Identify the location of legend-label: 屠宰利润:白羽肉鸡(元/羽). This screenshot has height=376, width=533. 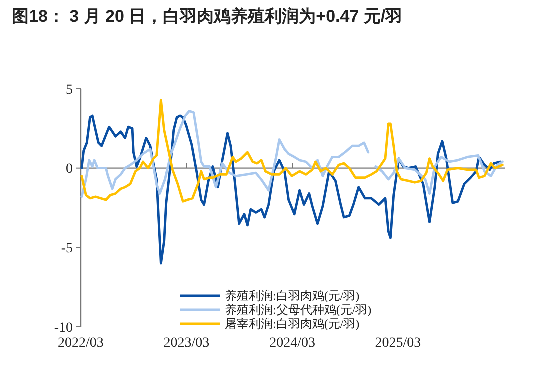
(292, 324).